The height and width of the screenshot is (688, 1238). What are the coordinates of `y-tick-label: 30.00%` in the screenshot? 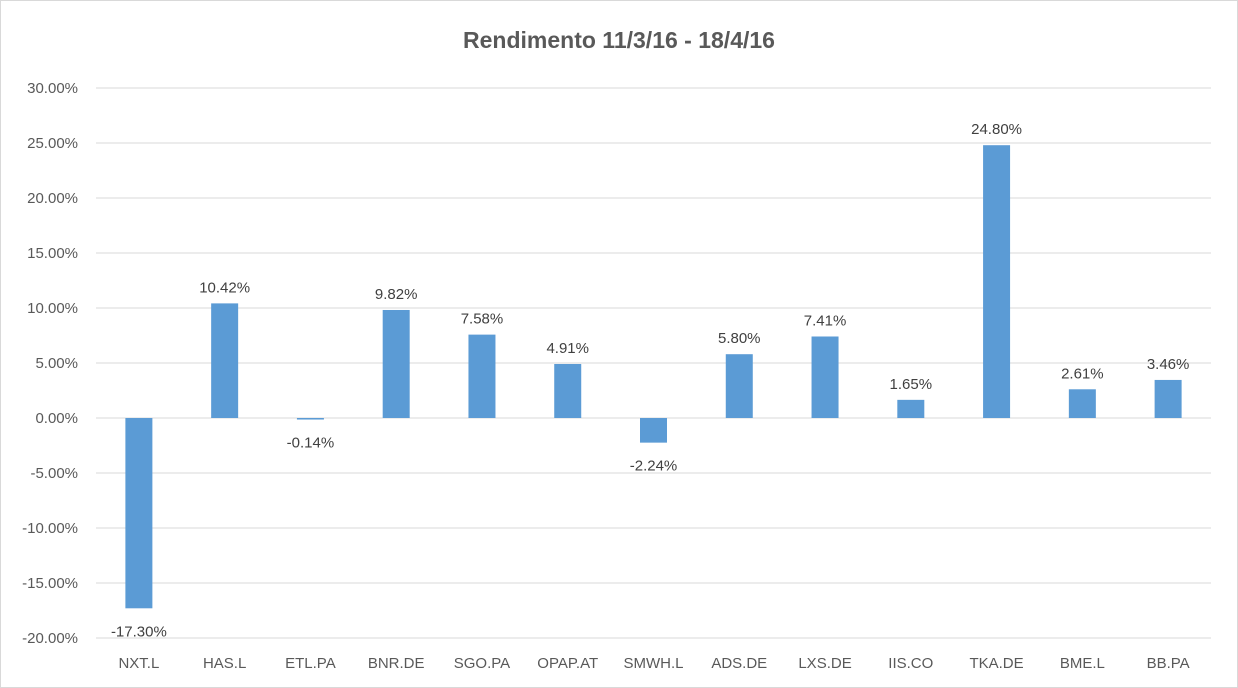 It's located at (52, 88).